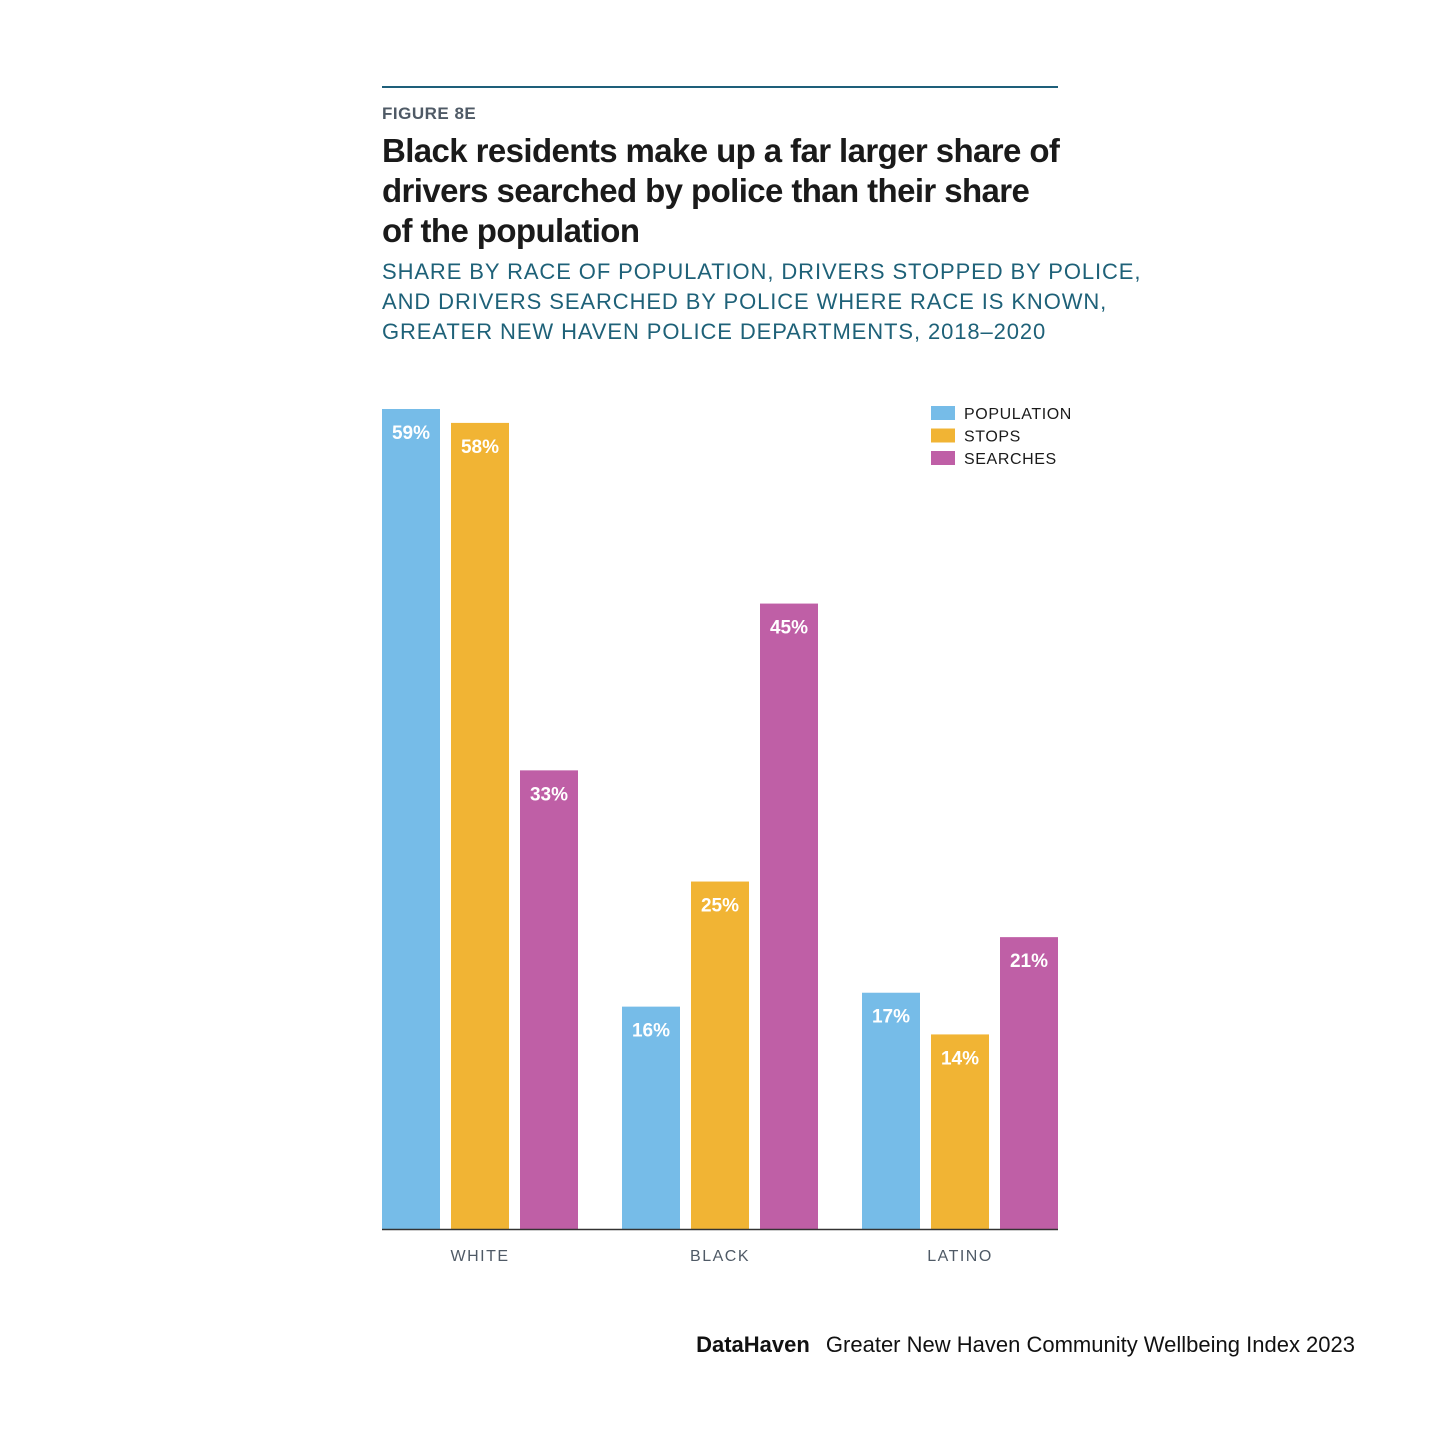 This screenshot has height=1440, width=1440. What do you see at coordinates (720, 87) in the screenshot?
I see `top-rule` at bounding box center [720, 87].